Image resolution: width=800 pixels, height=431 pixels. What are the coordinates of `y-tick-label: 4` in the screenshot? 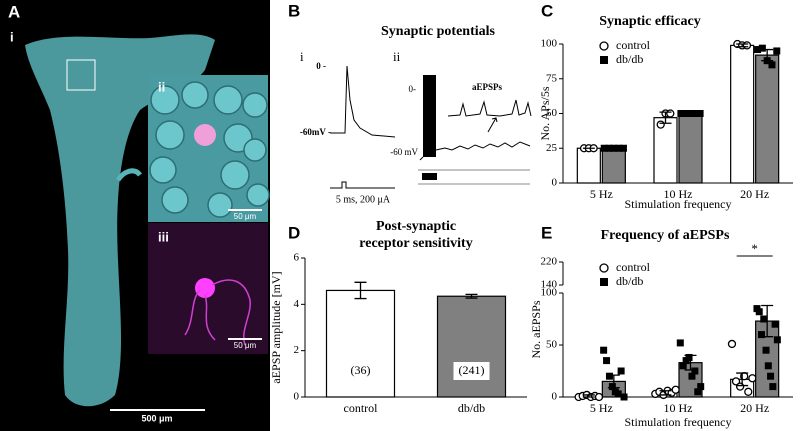 It's located at (297, 304).